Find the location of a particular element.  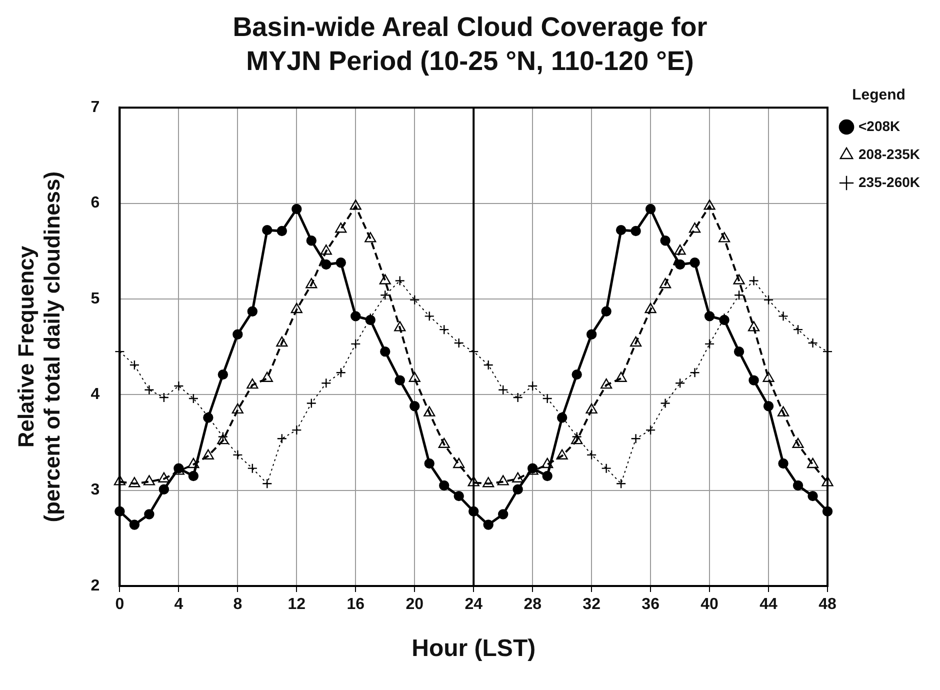

y-tick-label: 3 is located at coordinates (95, 490).